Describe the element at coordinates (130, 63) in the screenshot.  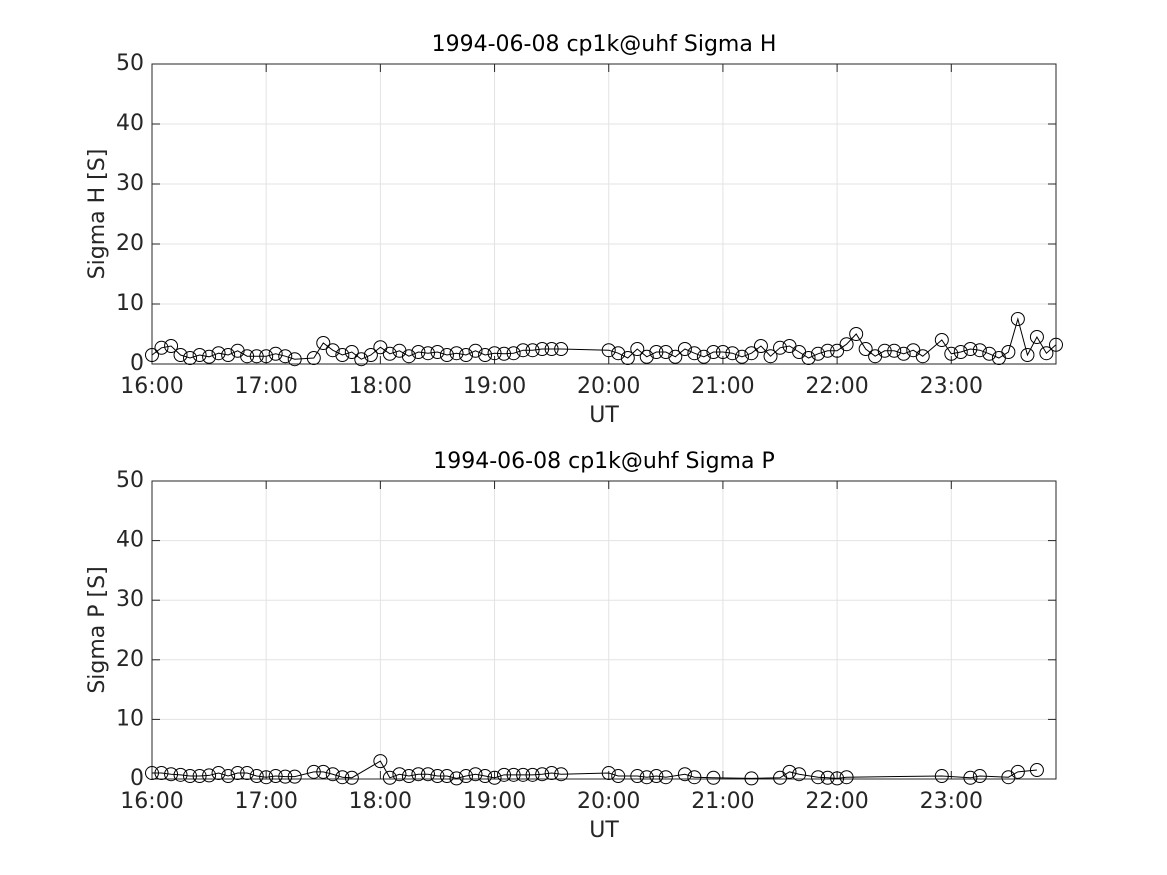
I see `y-tick-label: 50` at that location.